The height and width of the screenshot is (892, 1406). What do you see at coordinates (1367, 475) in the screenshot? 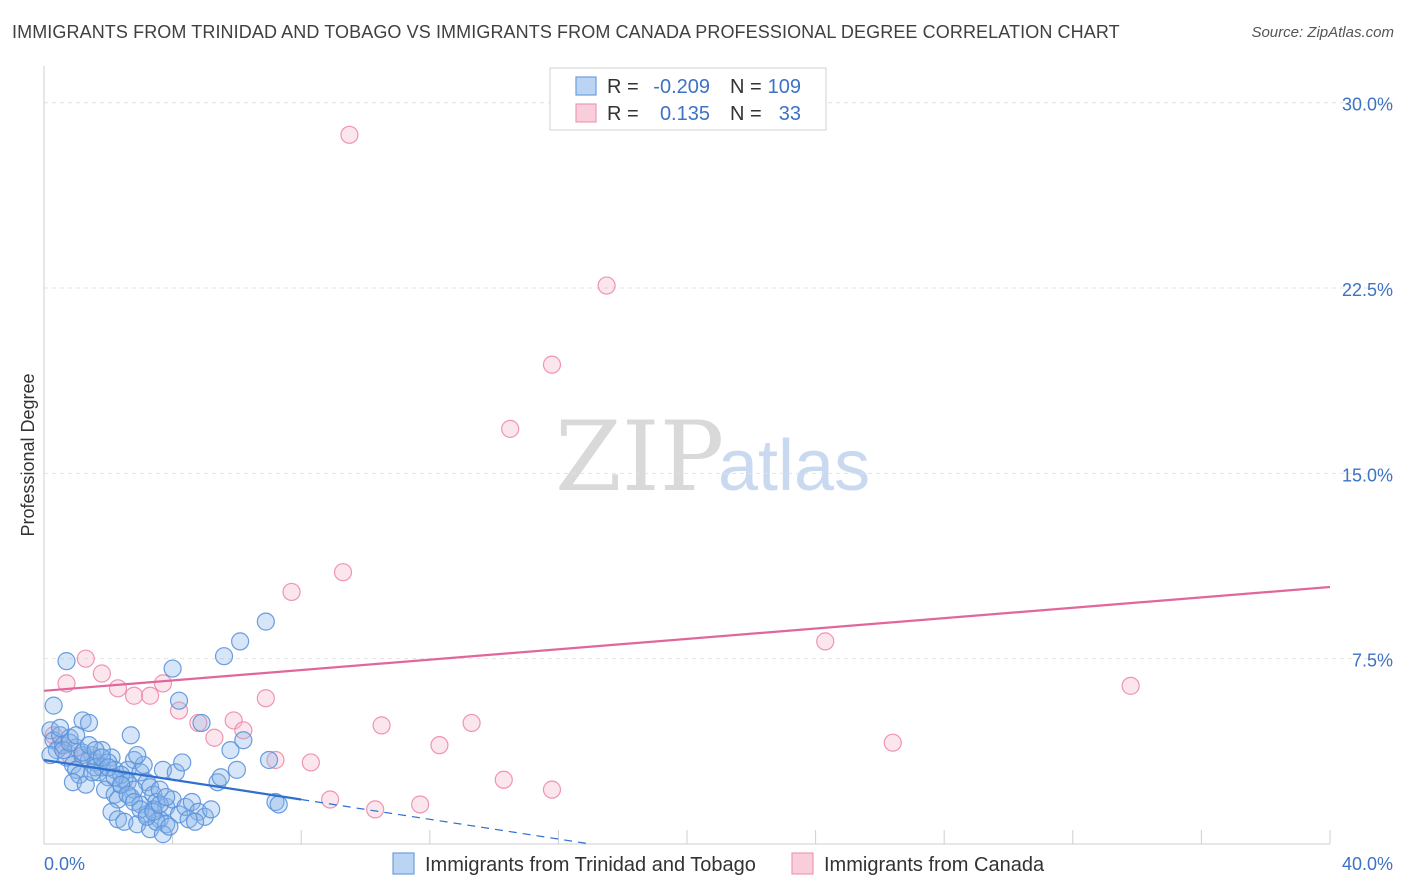
I see `y-tick-label: 15.0%` at bounding box center [1367, 475].